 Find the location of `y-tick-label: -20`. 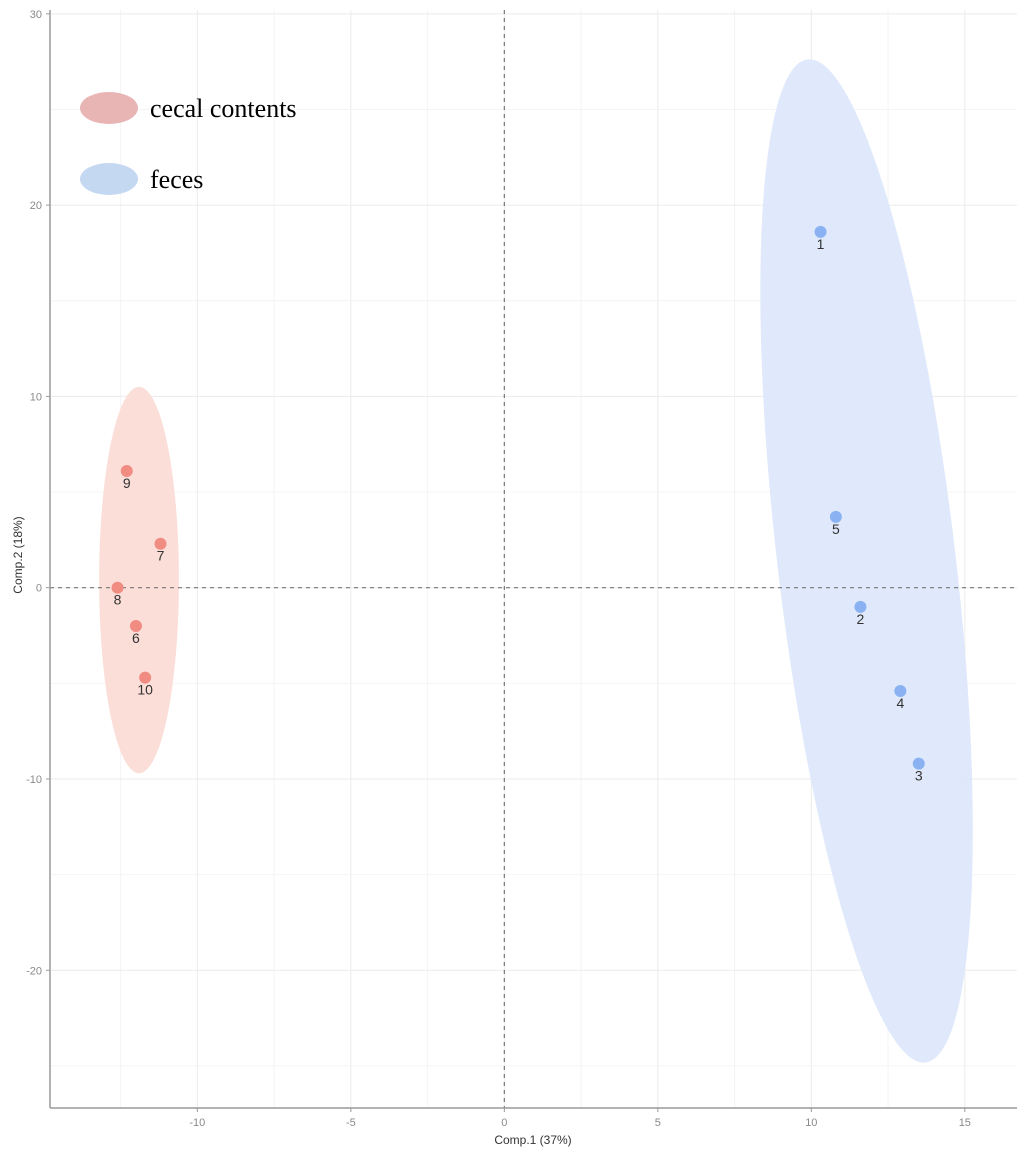

y-tick-label: -20 is located at coordinates (34, 971).